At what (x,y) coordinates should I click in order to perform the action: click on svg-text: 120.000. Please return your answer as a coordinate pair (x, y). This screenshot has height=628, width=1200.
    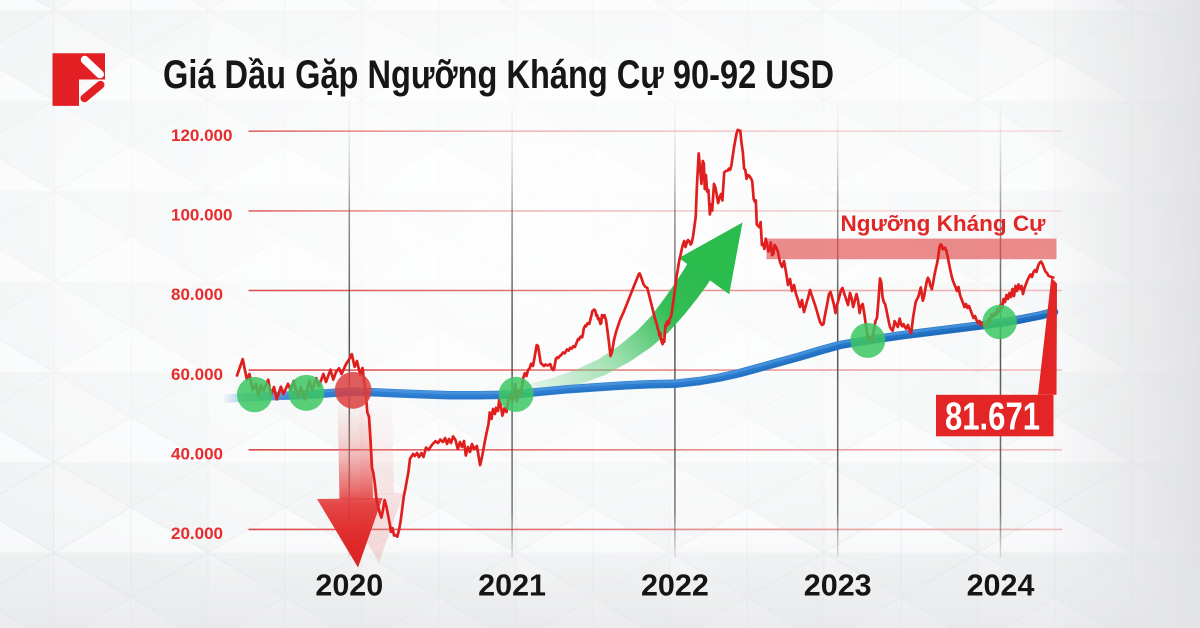
    Looking at the image, I should click on (201, 135).